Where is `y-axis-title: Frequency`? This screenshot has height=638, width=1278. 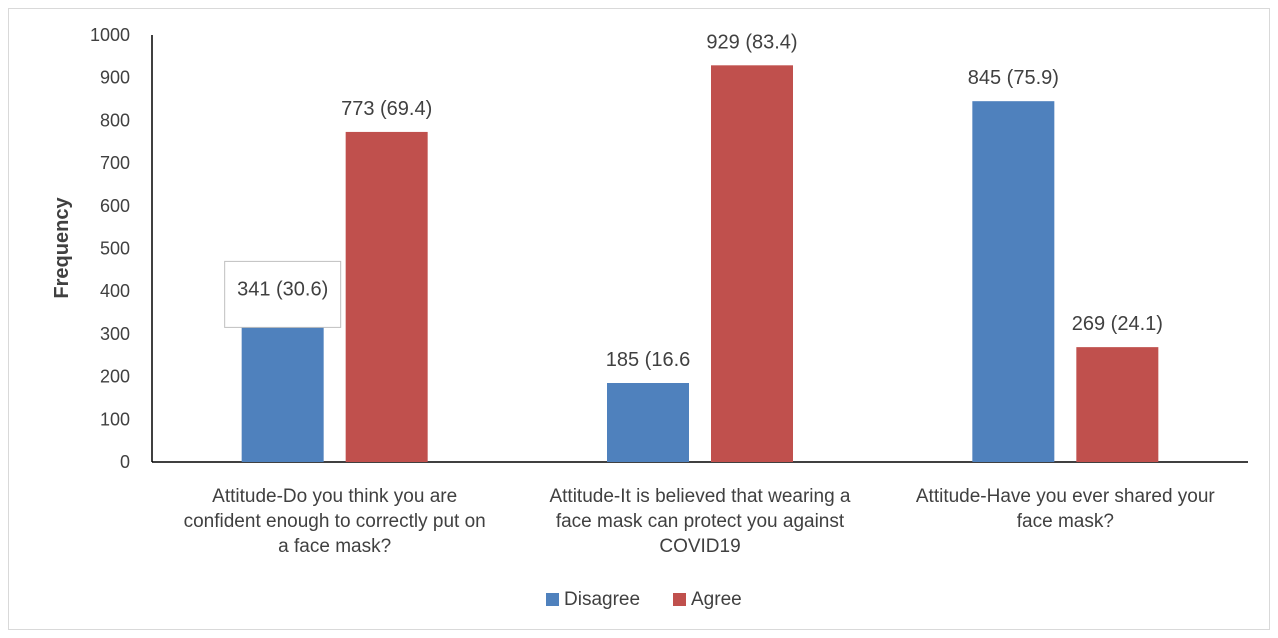 y-axis-title: Frequency is located at coordinates (62, 248).